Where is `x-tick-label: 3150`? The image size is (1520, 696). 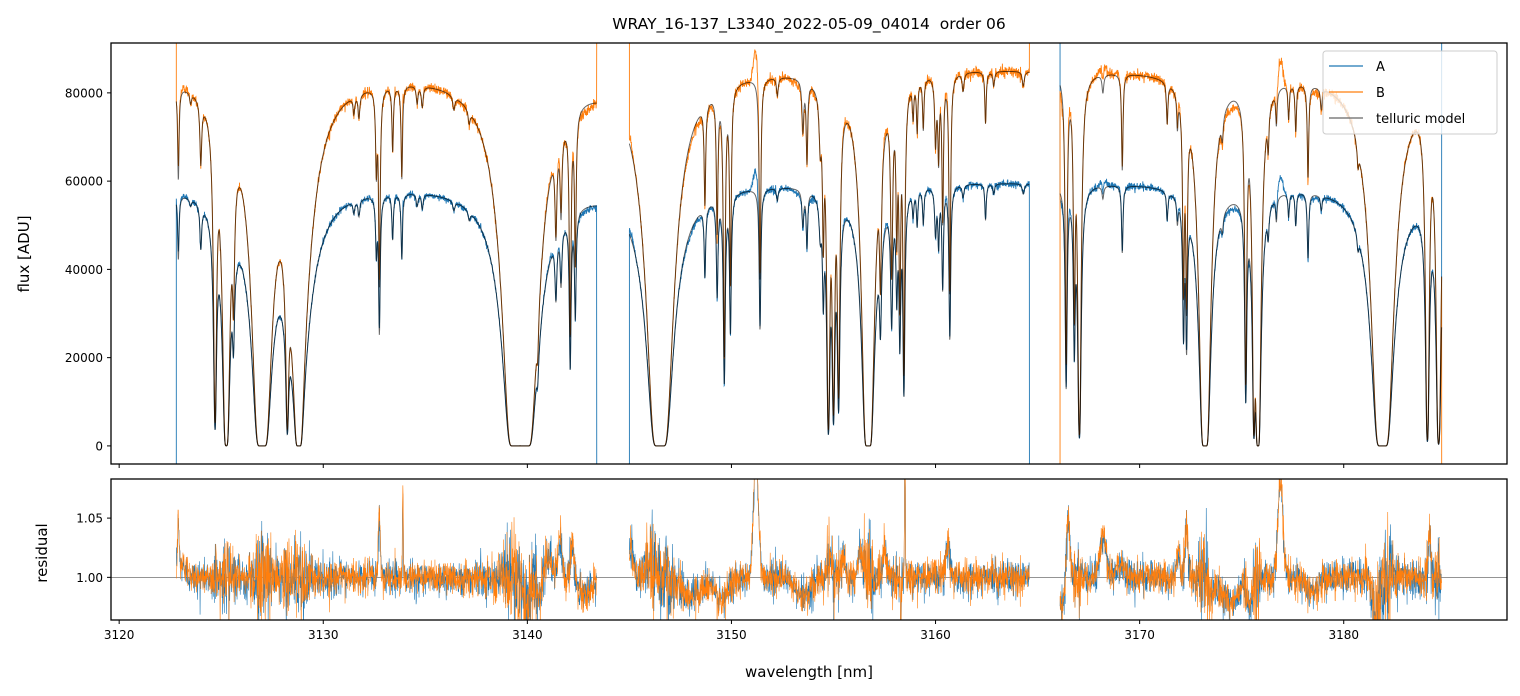 x-tick-label: 3150 is located at coordinates (731, 635).